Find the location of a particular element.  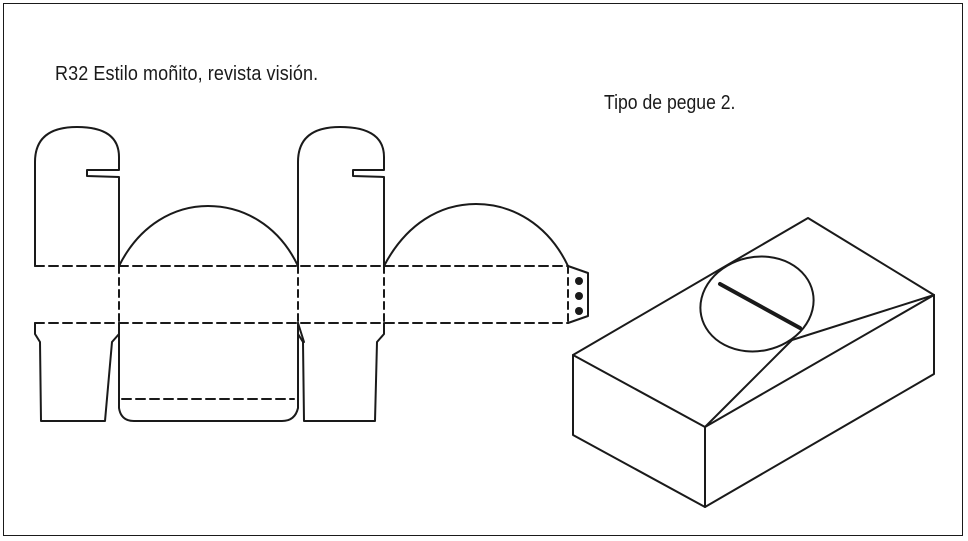

top-flap-edge is located at coordinates (863, 317).